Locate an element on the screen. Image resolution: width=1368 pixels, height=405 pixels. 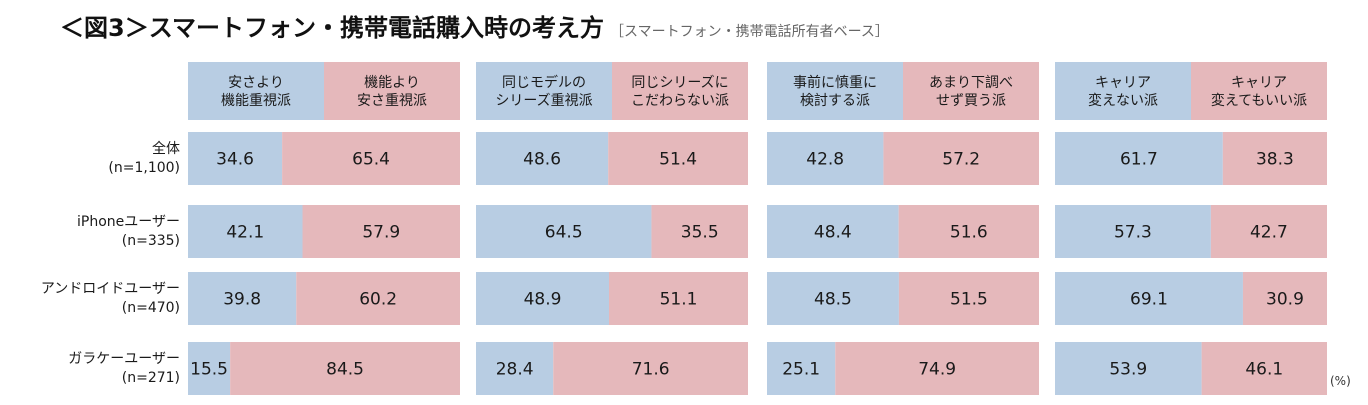
row-label: 全体 (n=1,100) is located at coordinates (144, 159).